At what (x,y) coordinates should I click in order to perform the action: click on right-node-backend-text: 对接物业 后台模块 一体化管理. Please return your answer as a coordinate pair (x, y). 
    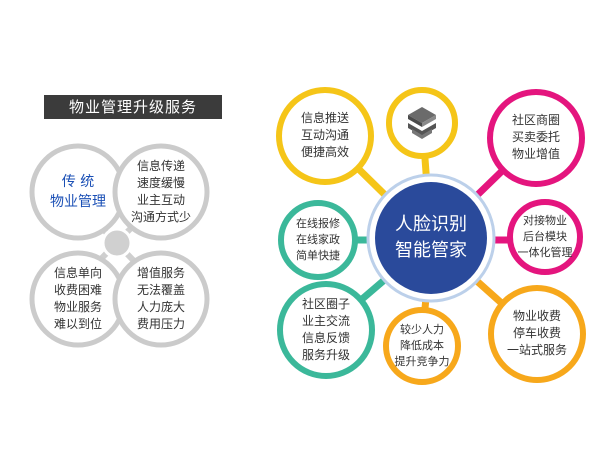
    Looking at the image, I should click on (545, 236).